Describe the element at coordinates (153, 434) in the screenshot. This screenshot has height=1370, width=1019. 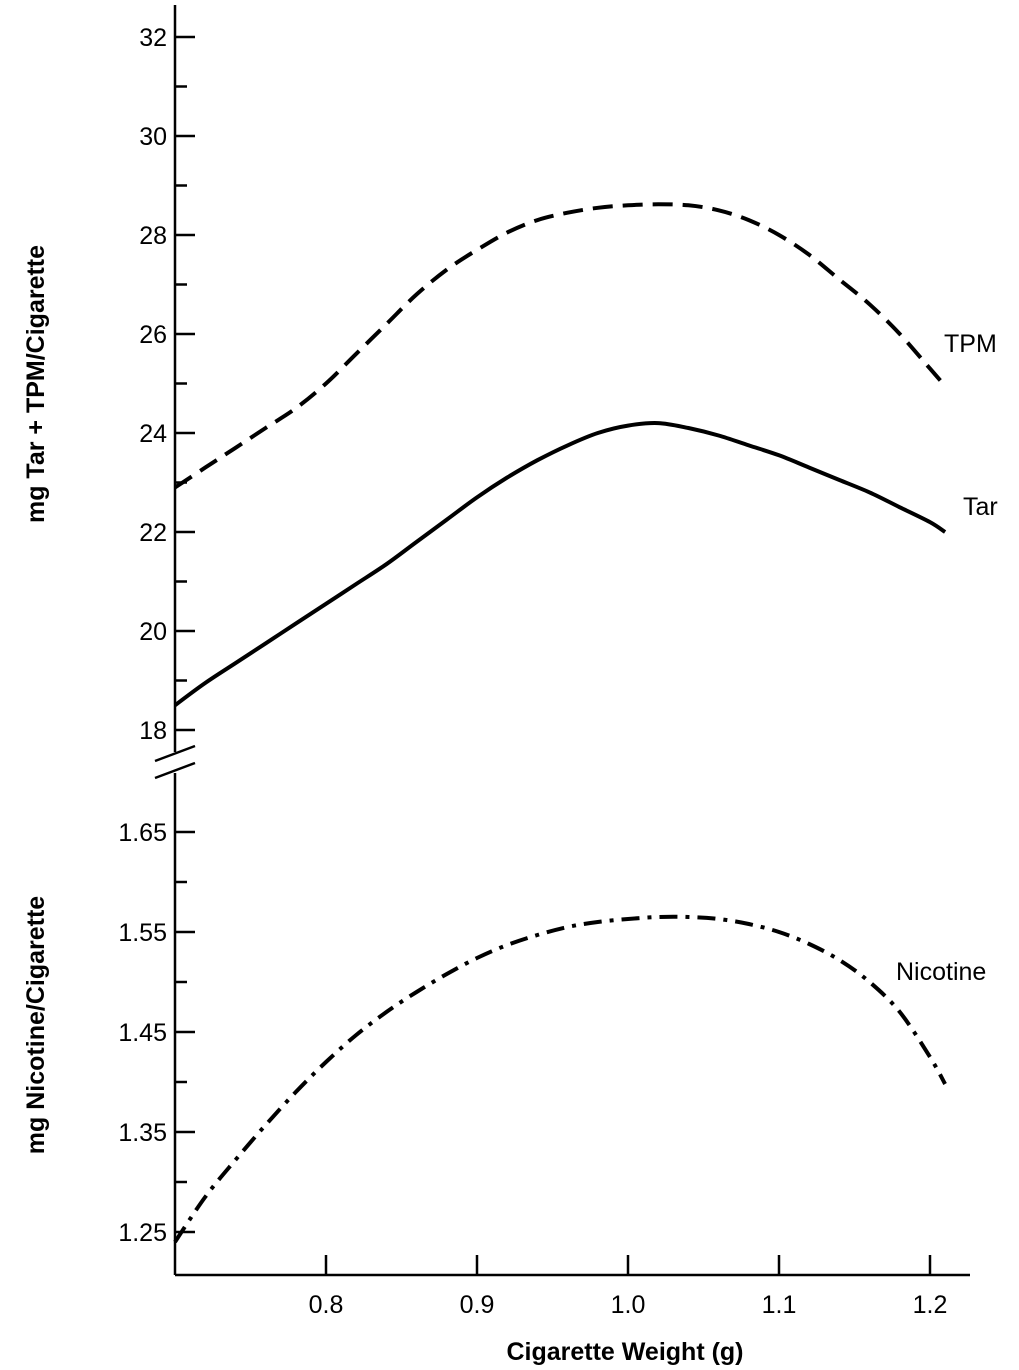
I see `y-tick-label-upper: 24` at that location.